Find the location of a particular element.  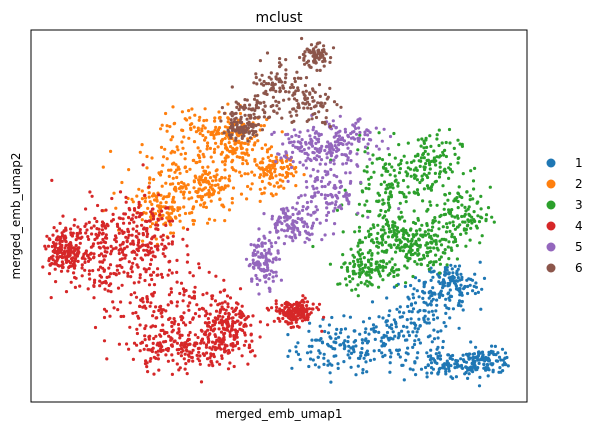

legend-label-1: 1 is located at coordinates (579, 163).